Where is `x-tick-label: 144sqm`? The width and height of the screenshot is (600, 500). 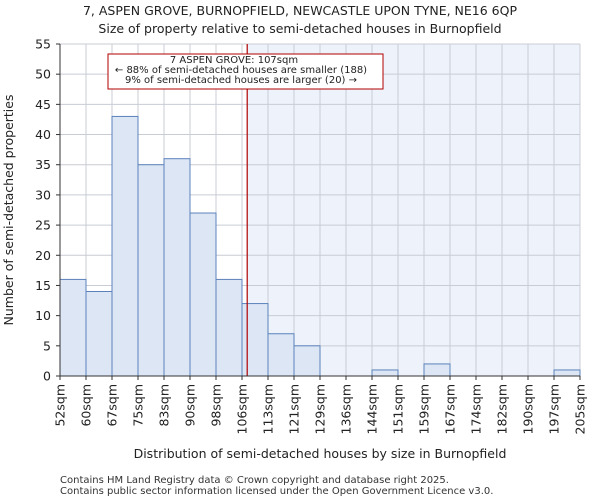 x-tick-label: 144sqm is located at coordinates (372, 409).